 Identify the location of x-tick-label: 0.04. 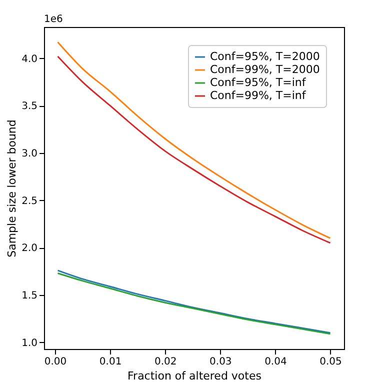
(275, 362).